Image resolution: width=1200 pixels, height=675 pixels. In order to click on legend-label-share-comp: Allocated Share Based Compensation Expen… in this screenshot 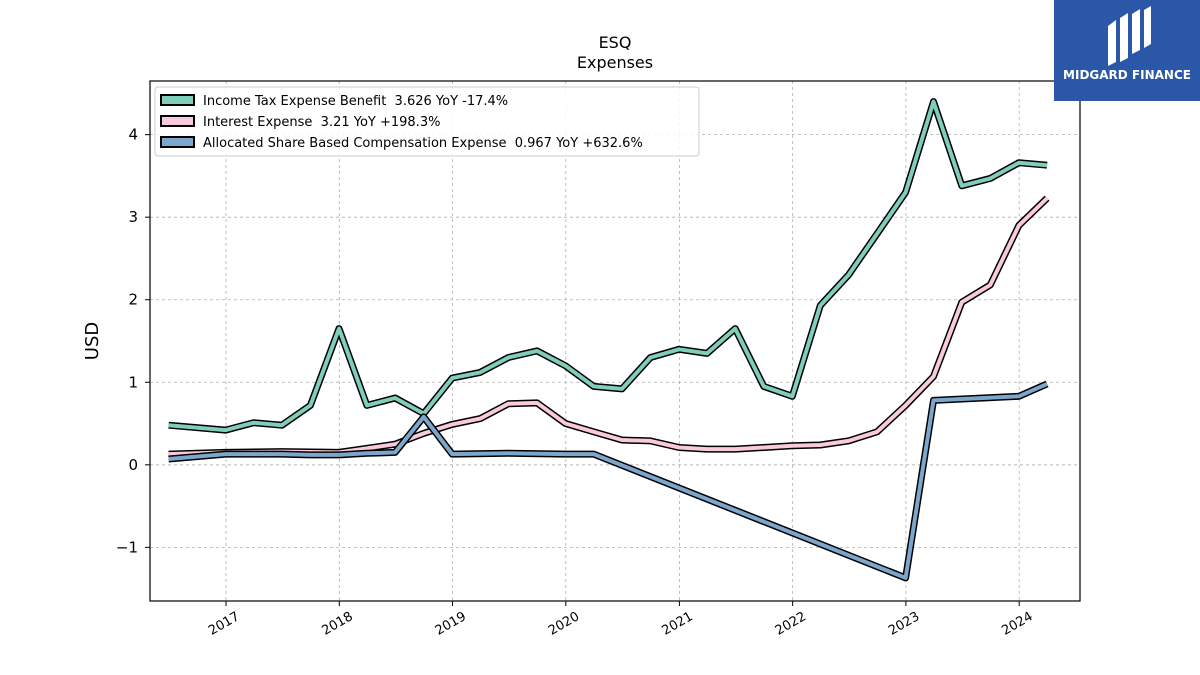, I will do `click(423, 143)`.